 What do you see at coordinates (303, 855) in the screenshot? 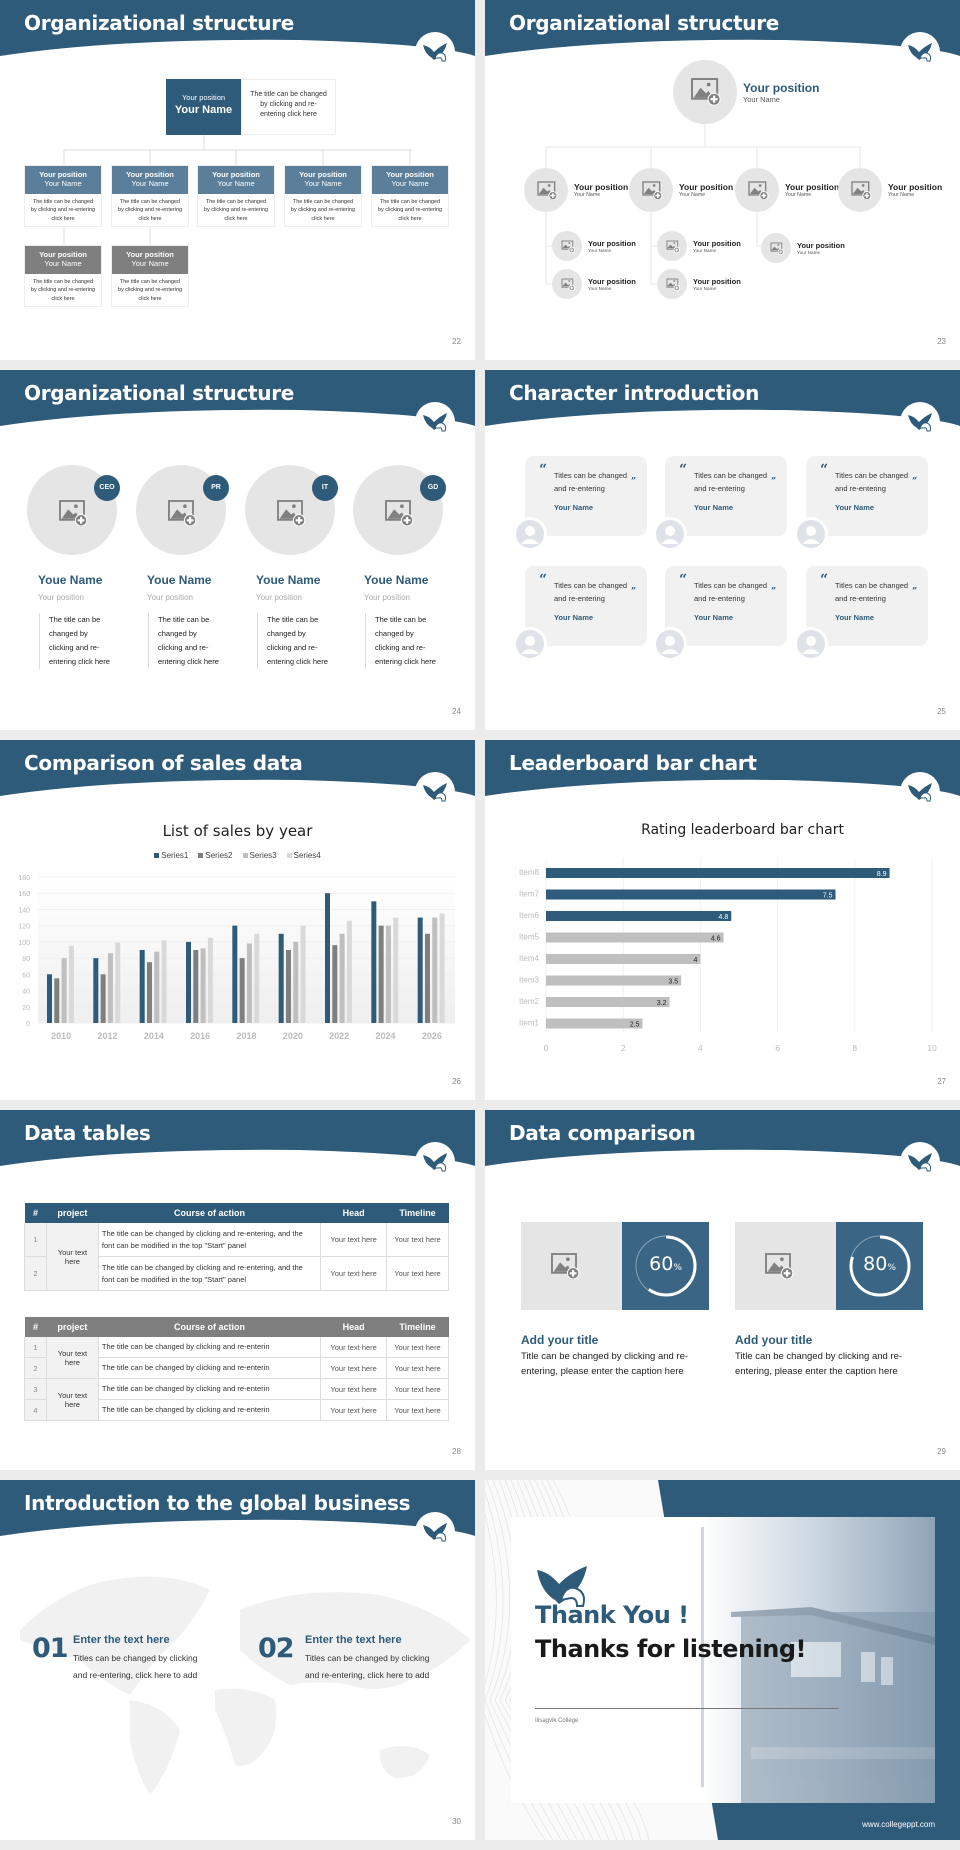
I see `legend-item: Series4` at bounding box center [303, 855].